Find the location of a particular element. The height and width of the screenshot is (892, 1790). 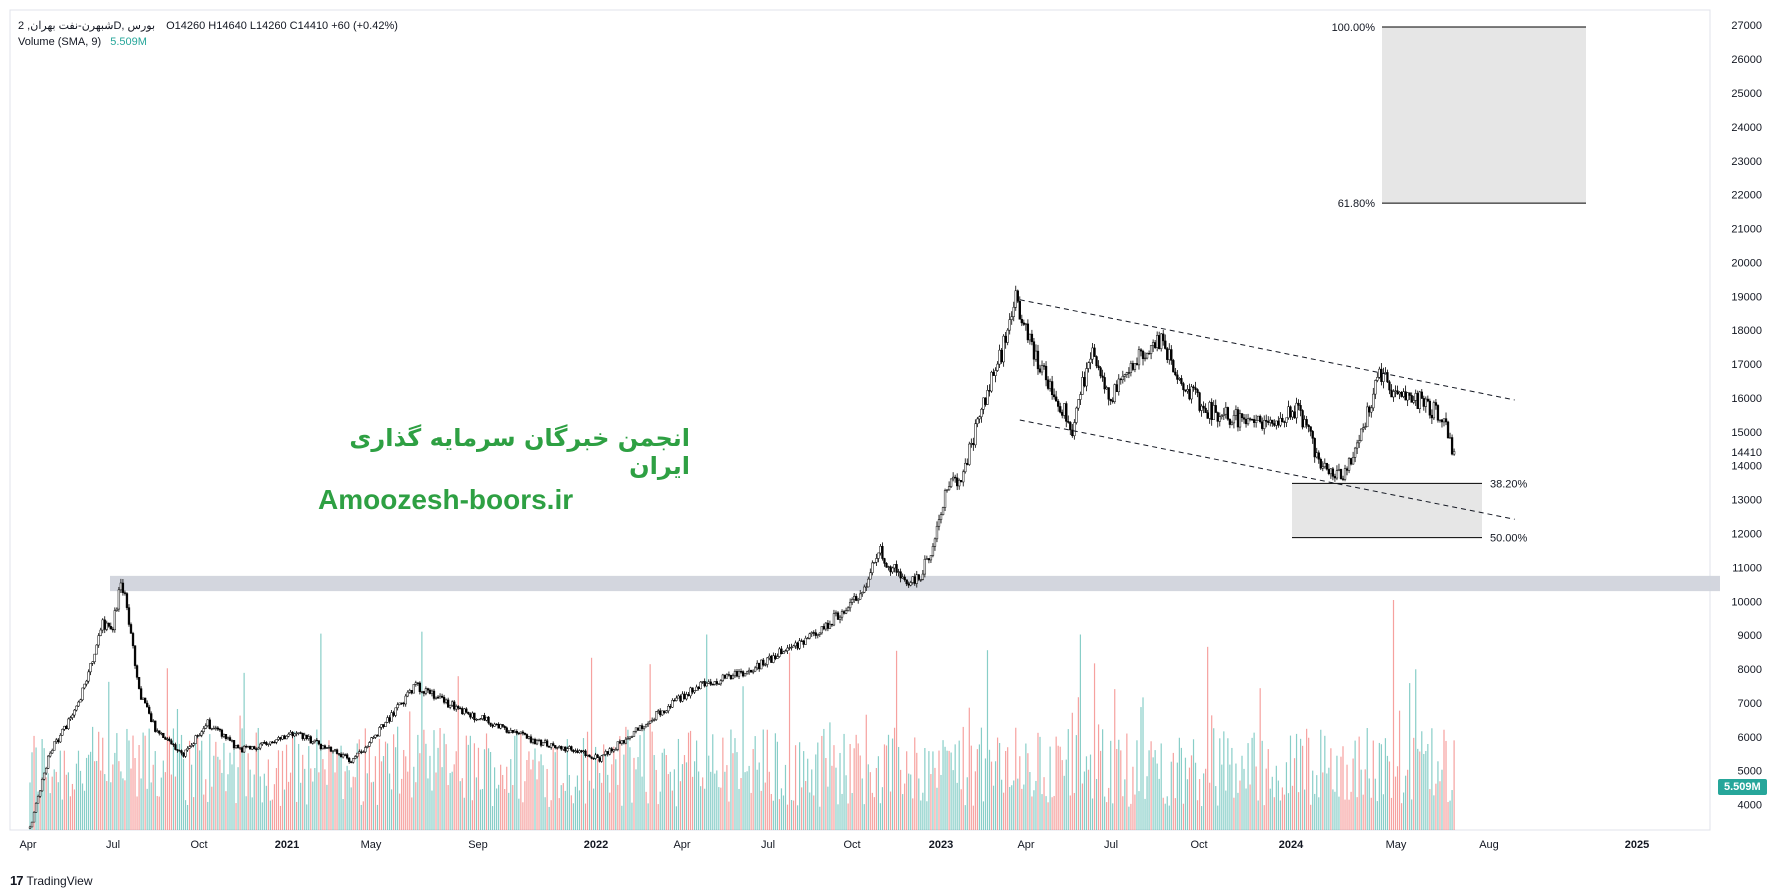

legend-volume-row: Volume (SMA, 9) 5.509M is located at coordinates (208, 42).